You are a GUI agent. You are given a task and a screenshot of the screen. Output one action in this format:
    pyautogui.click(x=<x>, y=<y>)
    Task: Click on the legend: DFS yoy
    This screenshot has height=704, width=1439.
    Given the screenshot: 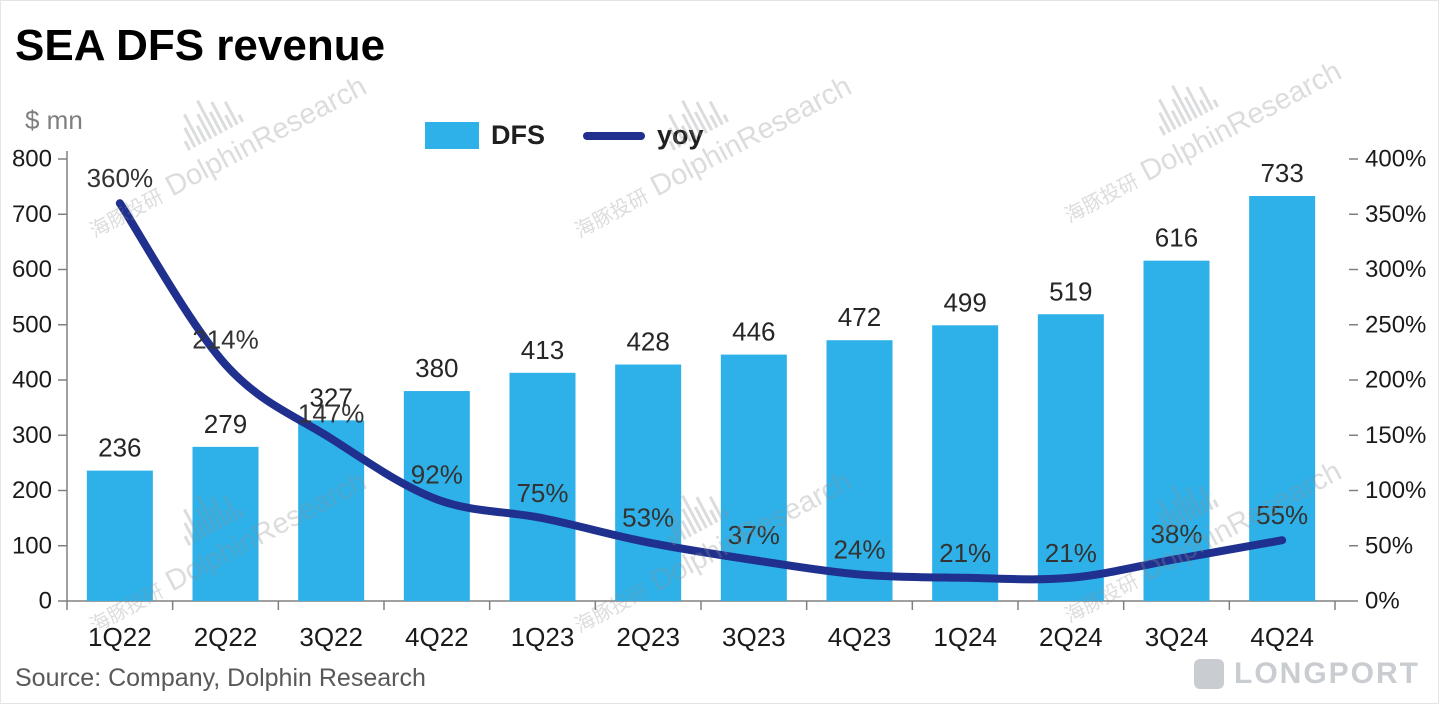 What is the action you would take?
    pyautogui.click(x=564, y=135)
    